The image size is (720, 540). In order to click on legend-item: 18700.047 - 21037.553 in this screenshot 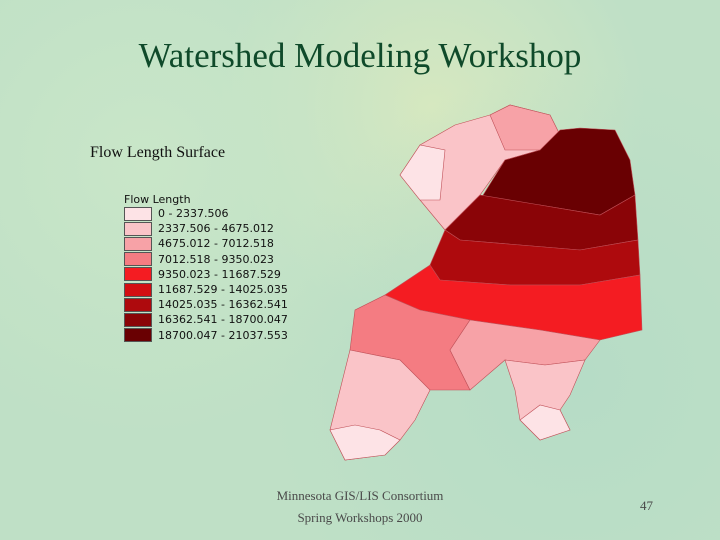, I will do `click(206, 335)`.